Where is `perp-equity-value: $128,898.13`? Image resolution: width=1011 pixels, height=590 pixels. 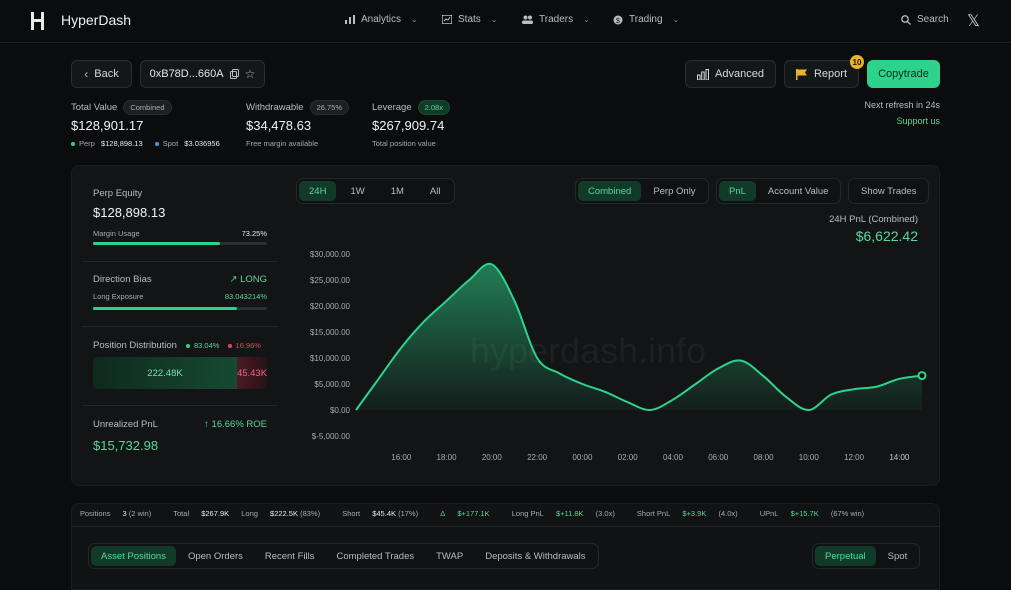
perp-equity-value: $128,898.13 is located at coordinates (129, 212).